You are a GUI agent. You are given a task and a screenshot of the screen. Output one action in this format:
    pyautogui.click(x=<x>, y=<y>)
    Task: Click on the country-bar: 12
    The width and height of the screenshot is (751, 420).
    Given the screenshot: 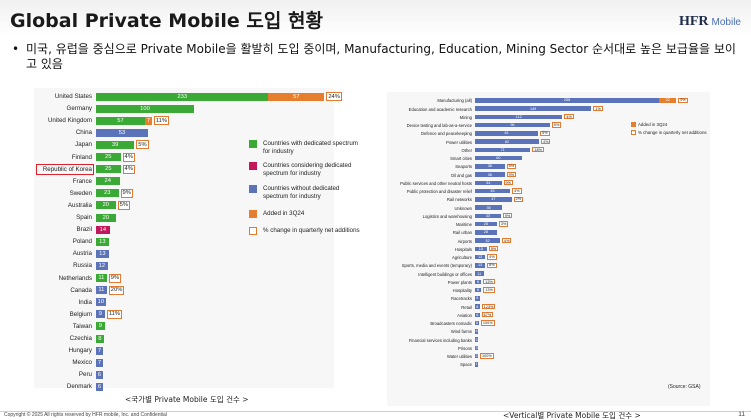 What is the action you would take?
    pyautogui.click(x=102, y=265)
    